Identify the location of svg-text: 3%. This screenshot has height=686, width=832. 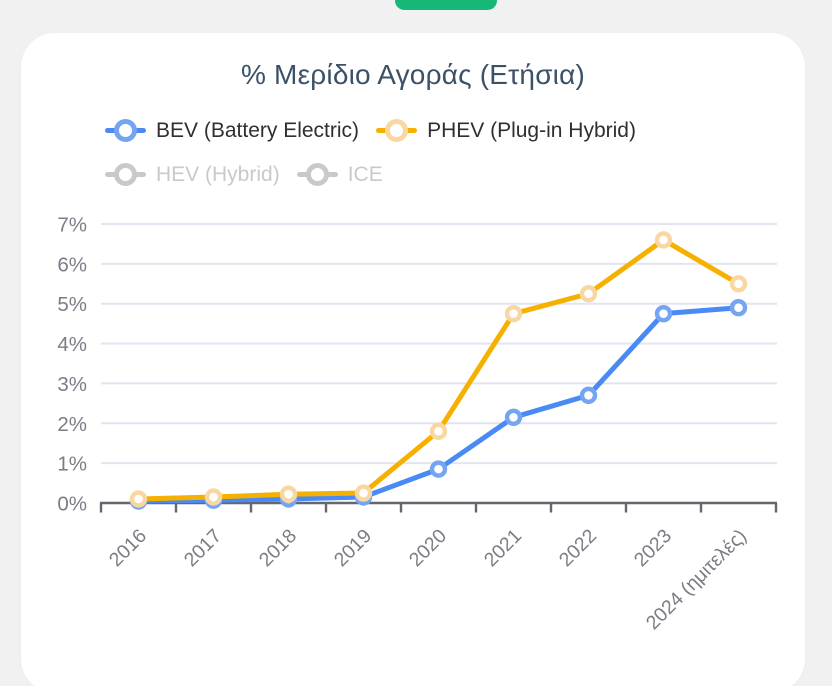
(72, 384).